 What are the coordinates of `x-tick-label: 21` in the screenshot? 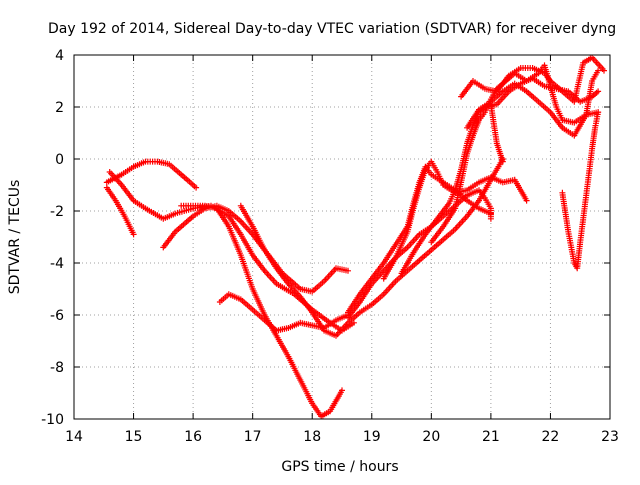 It's located at (491, 437).